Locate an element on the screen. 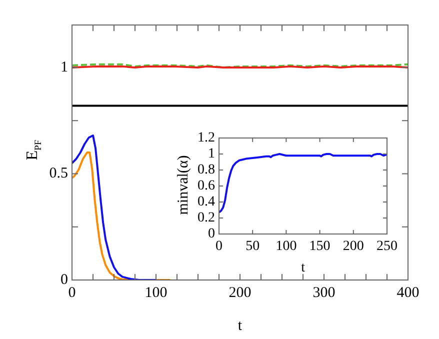 Image resolution: width=439 pixels, height=339 pixels. y-tick-label: 1.2 is located at coordinates (206, 138).